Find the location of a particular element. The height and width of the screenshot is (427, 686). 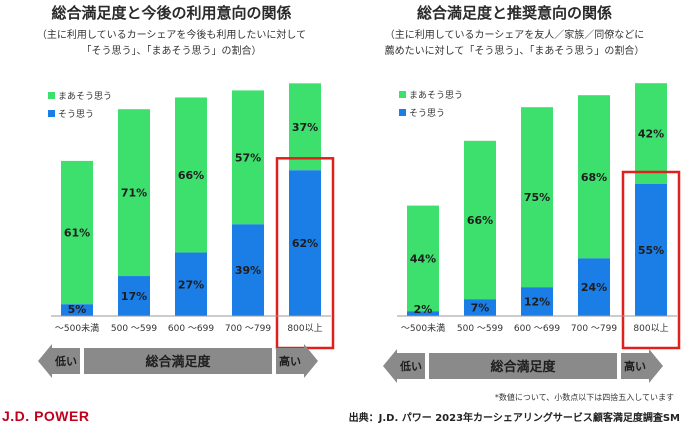

source-citation: 出典：J.D. パワー 2023年カーシェアリングサービス顧客満足度調査SM is located at coordinates (514, 418).